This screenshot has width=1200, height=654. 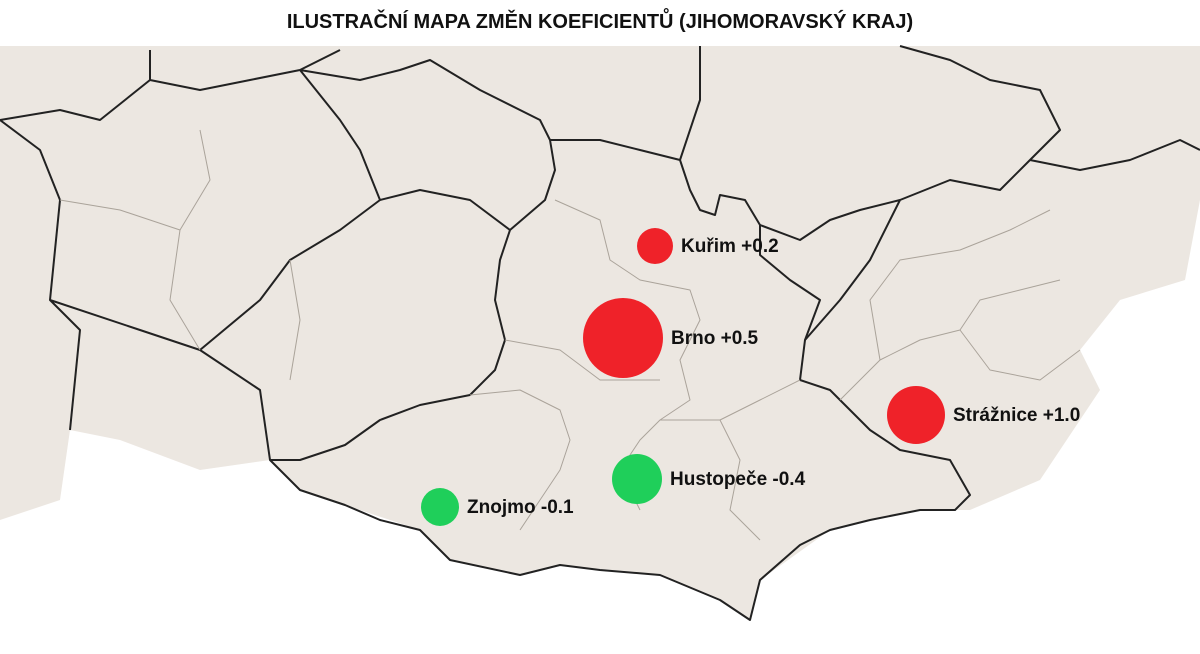 What do you see at coordinates (738, 479) in the screenshot?
I see `bubble-label: Hustopeče -0.4` at bounding box center [738, 479].